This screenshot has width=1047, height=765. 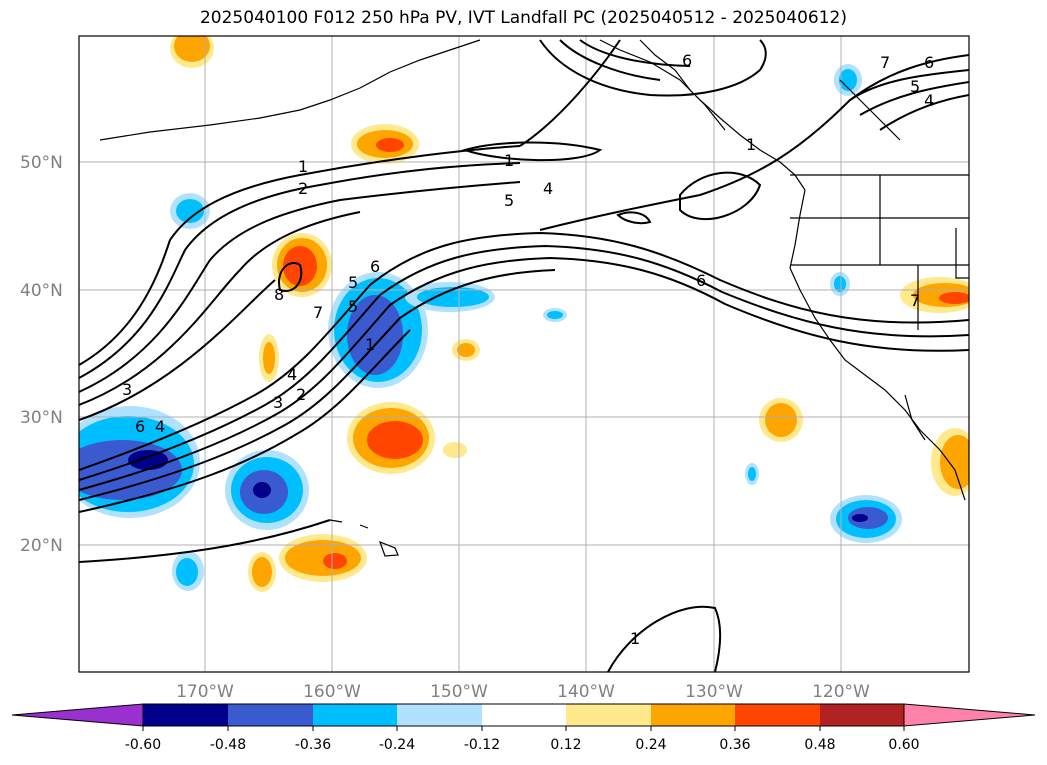 What do you see at coordinates (397, 745) in the screenshot?
I see `colorbar-tick-label: -0.24` at bounding box center [397, 745].